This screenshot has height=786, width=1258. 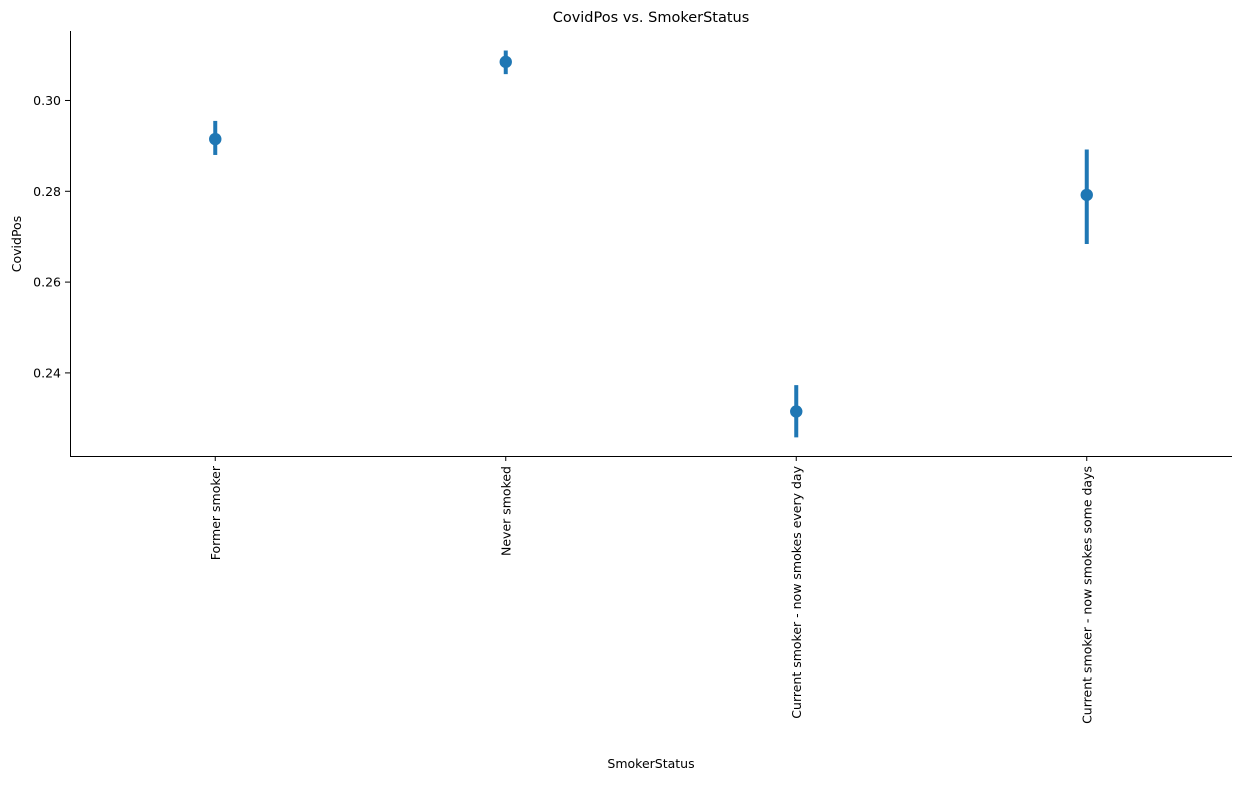 What do you see at coordinates (651, 18) in the screenshot?
I see `chart-title: CovidPos vs. SmokerStatus` at bounding box center [651, 18].